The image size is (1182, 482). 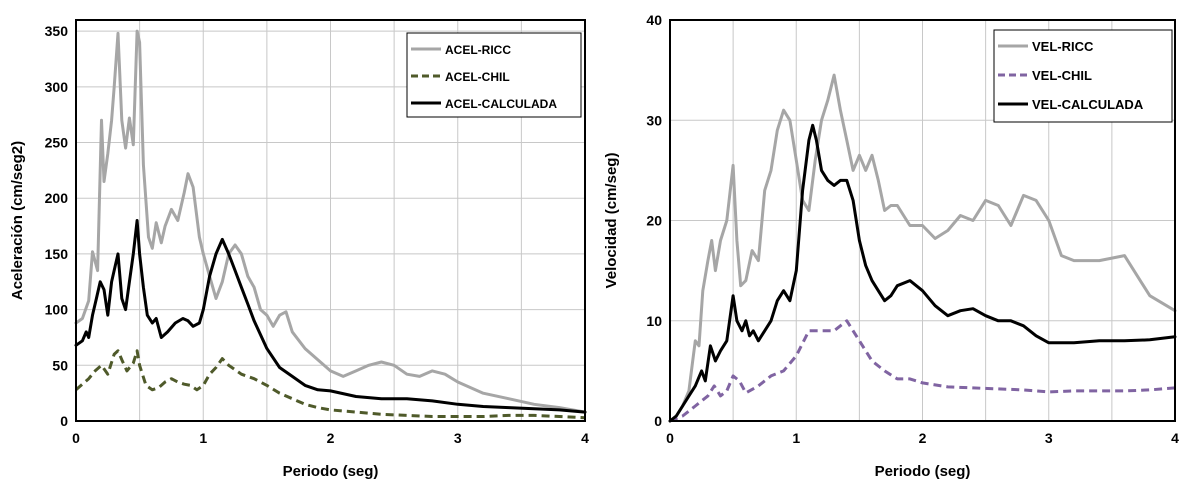 I want to click on y-tick-label: 20, so click(x=654, y=221).